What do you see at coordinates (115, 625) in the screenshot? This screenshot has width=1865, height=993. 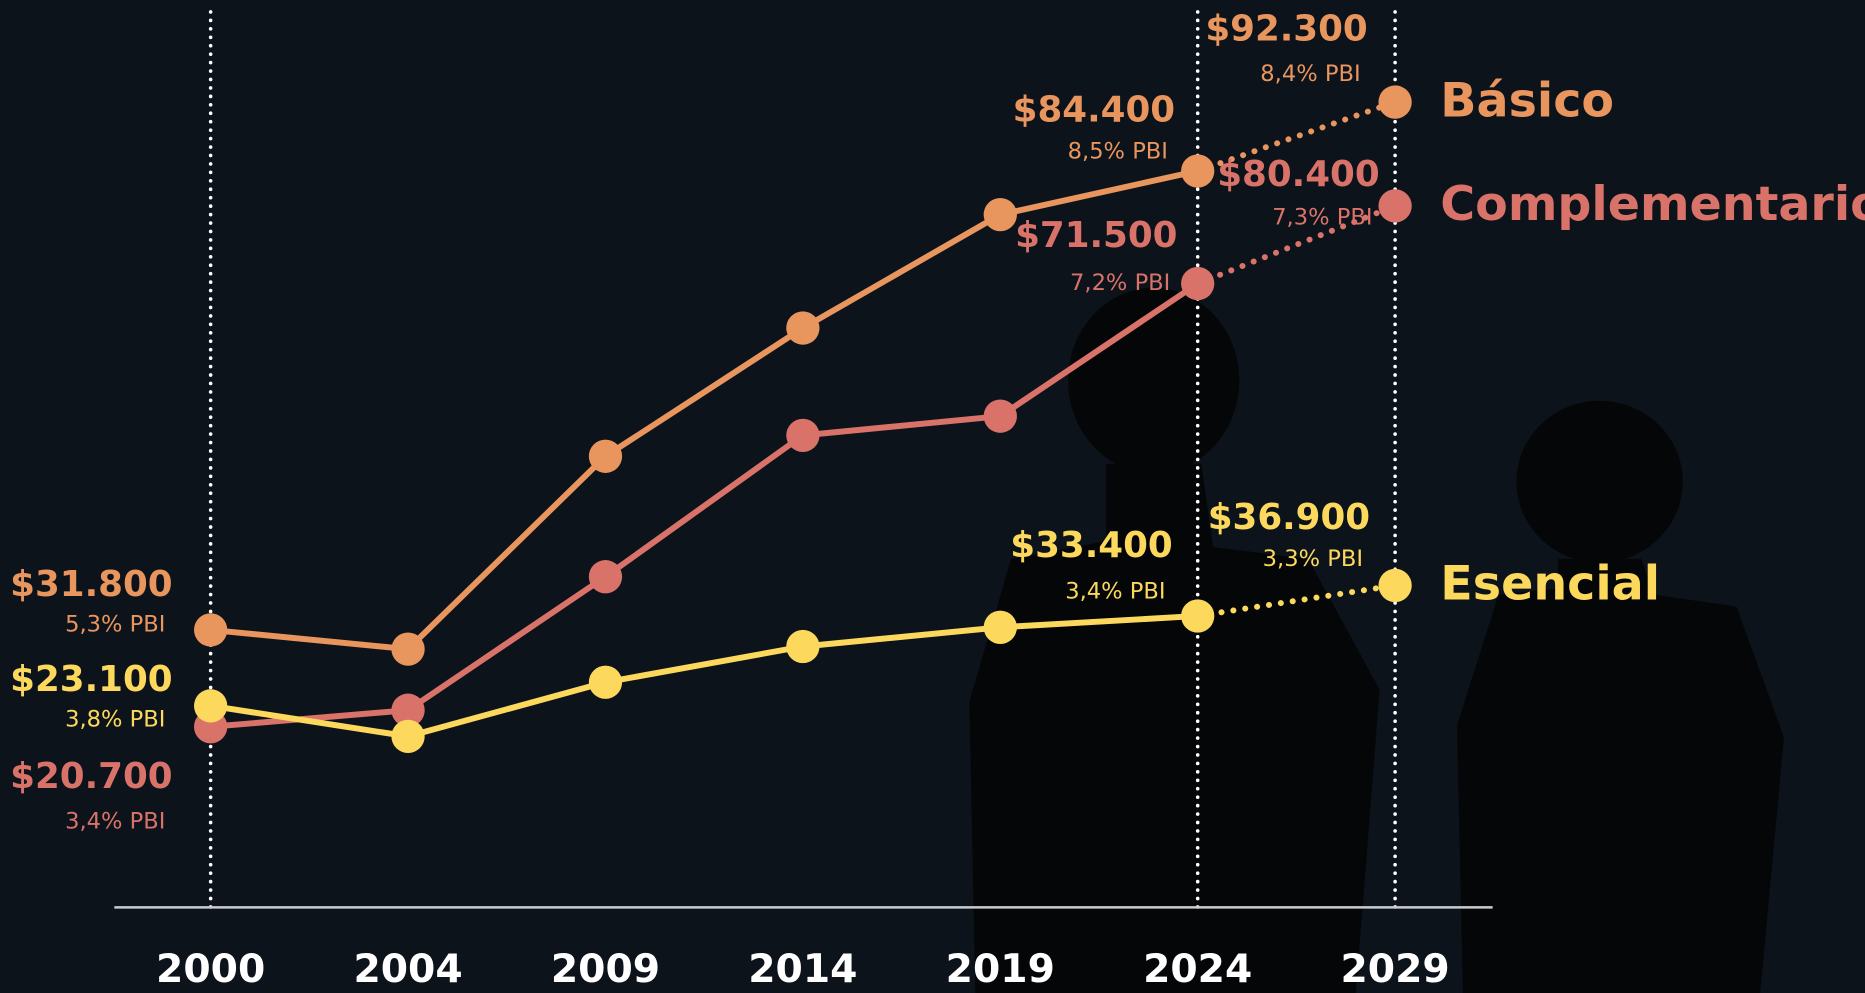 I see `pbi-label: 5,3% PBI` at bounding box center [115, 625].